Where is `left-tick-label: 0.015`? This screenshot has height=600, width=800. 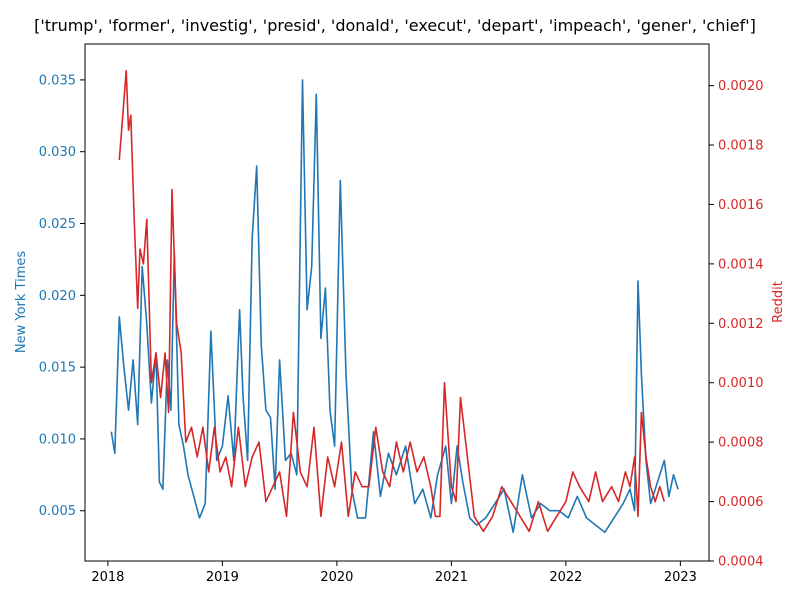
left-tick-label: 0.015 is located at coordinates (57, 368).